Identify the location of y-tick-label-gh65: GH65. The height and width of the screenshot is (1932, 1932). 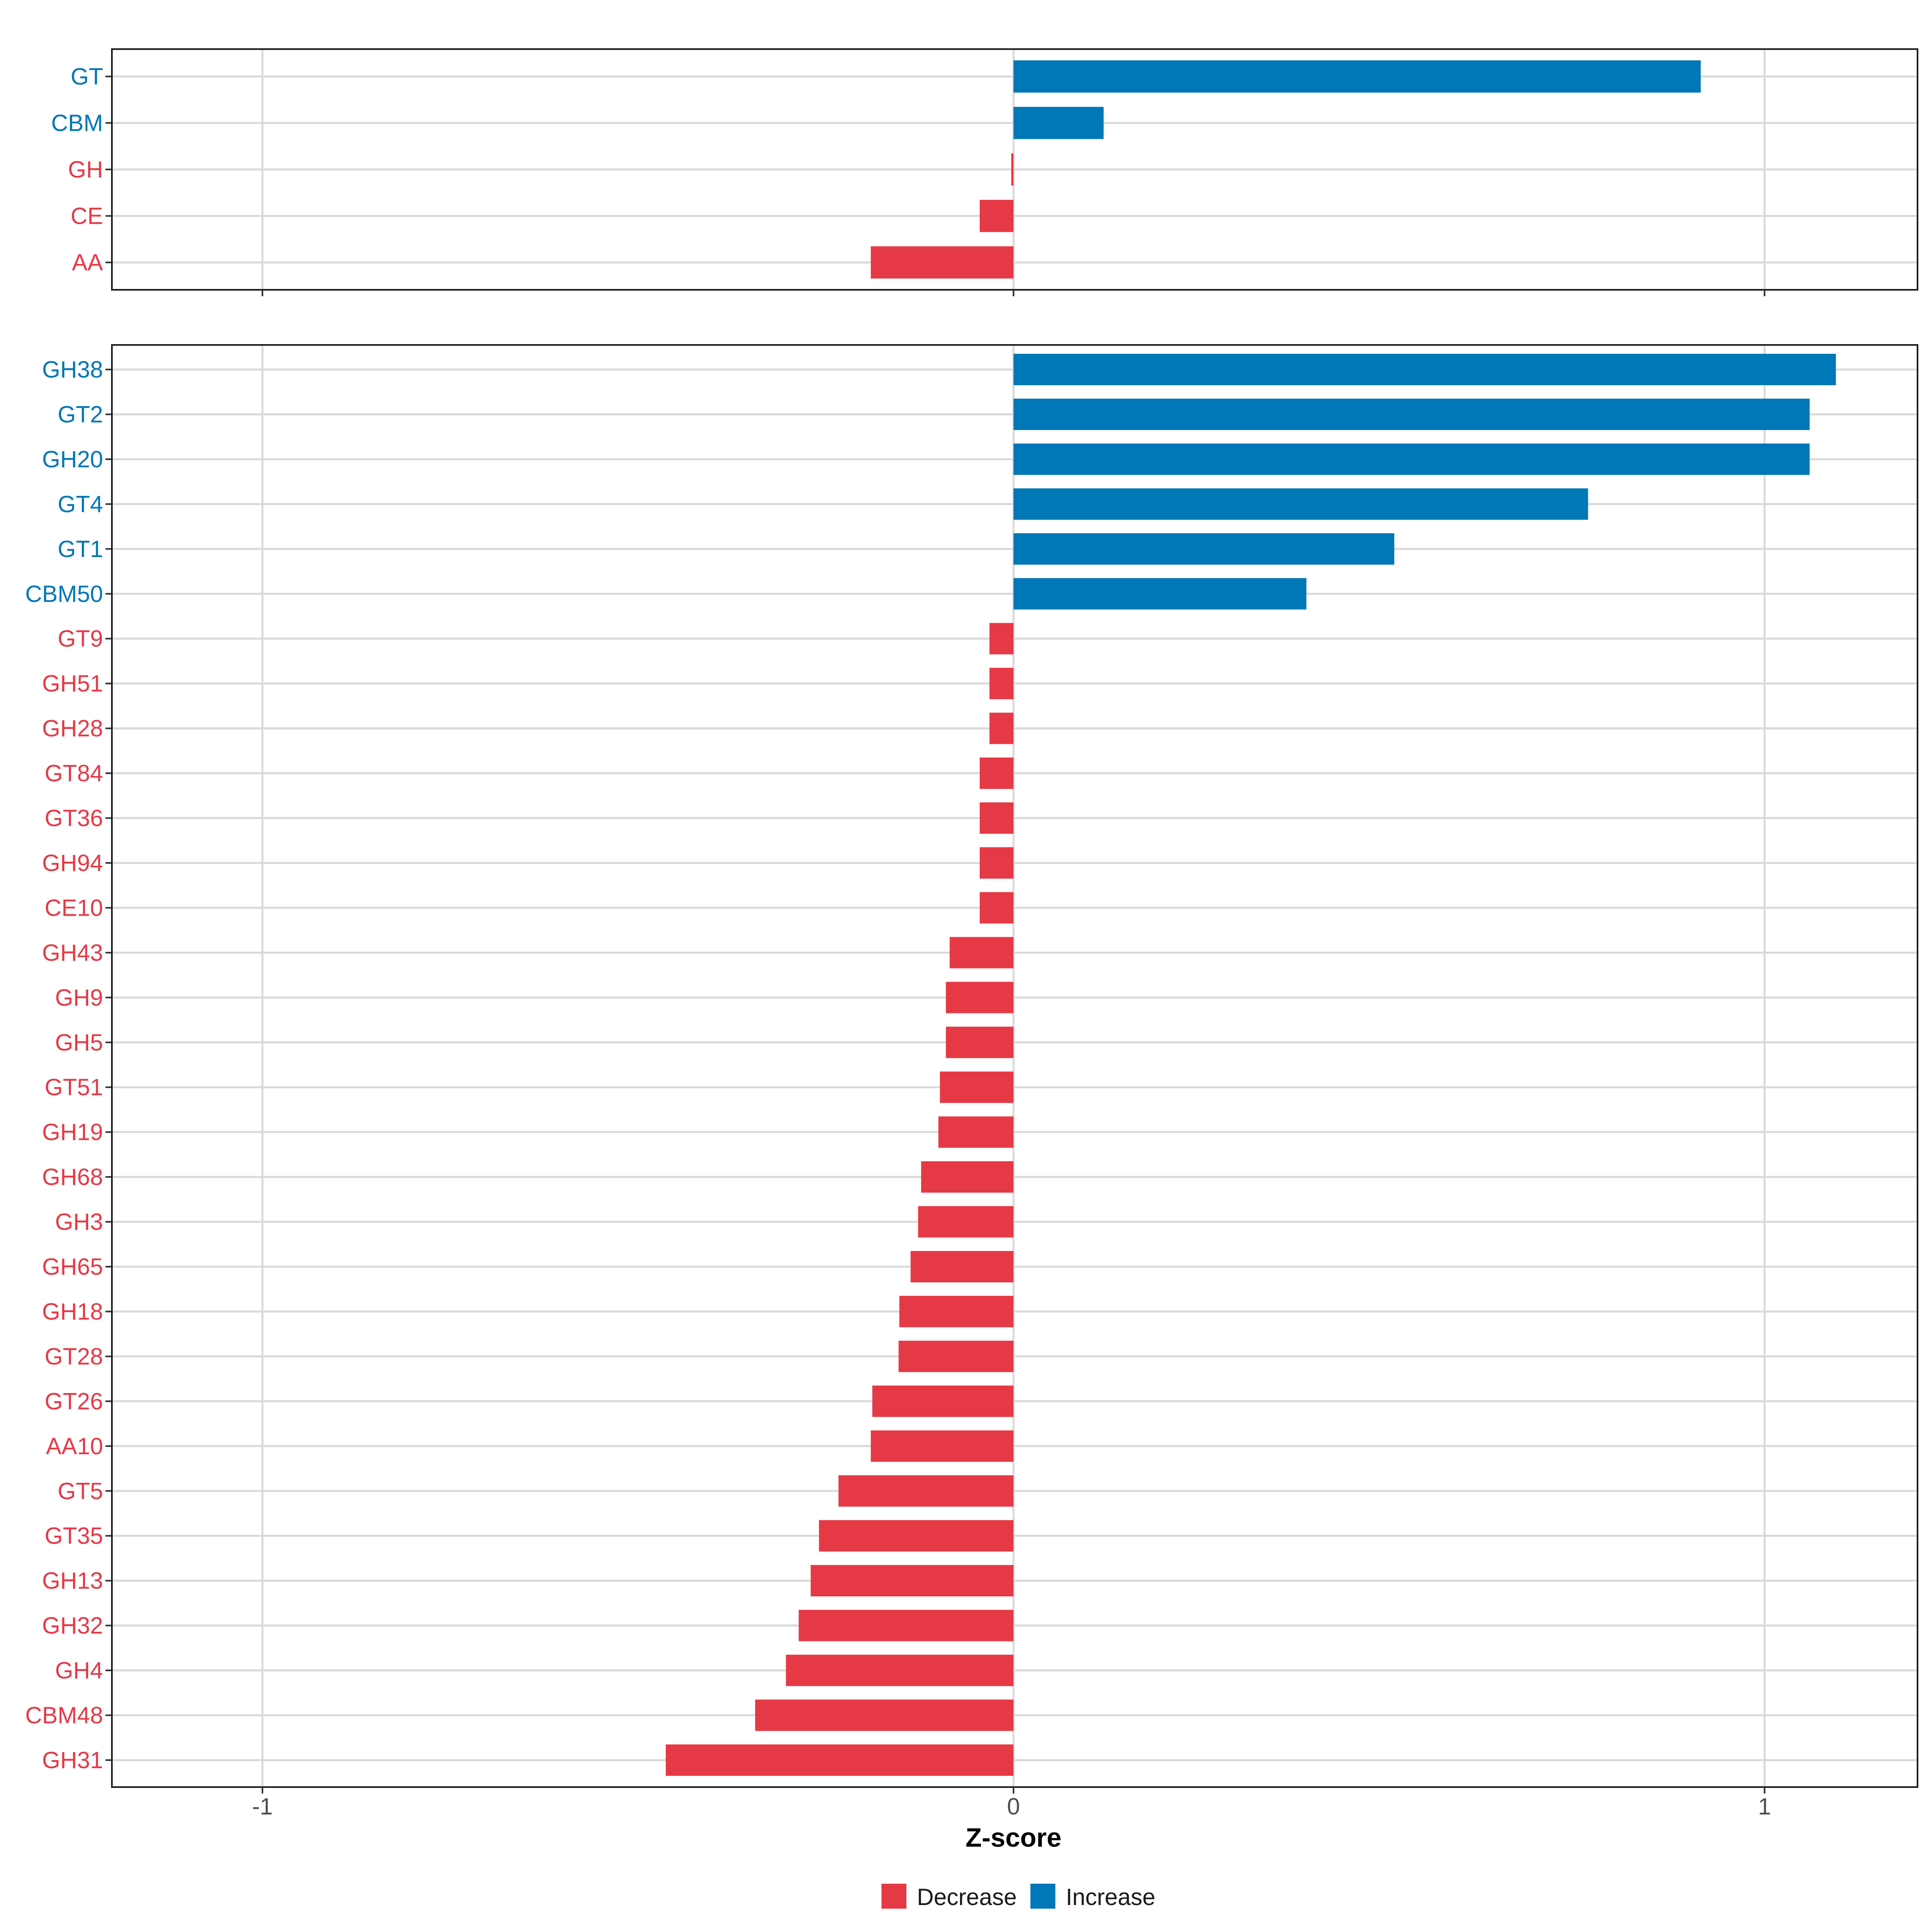
(72, 1267).